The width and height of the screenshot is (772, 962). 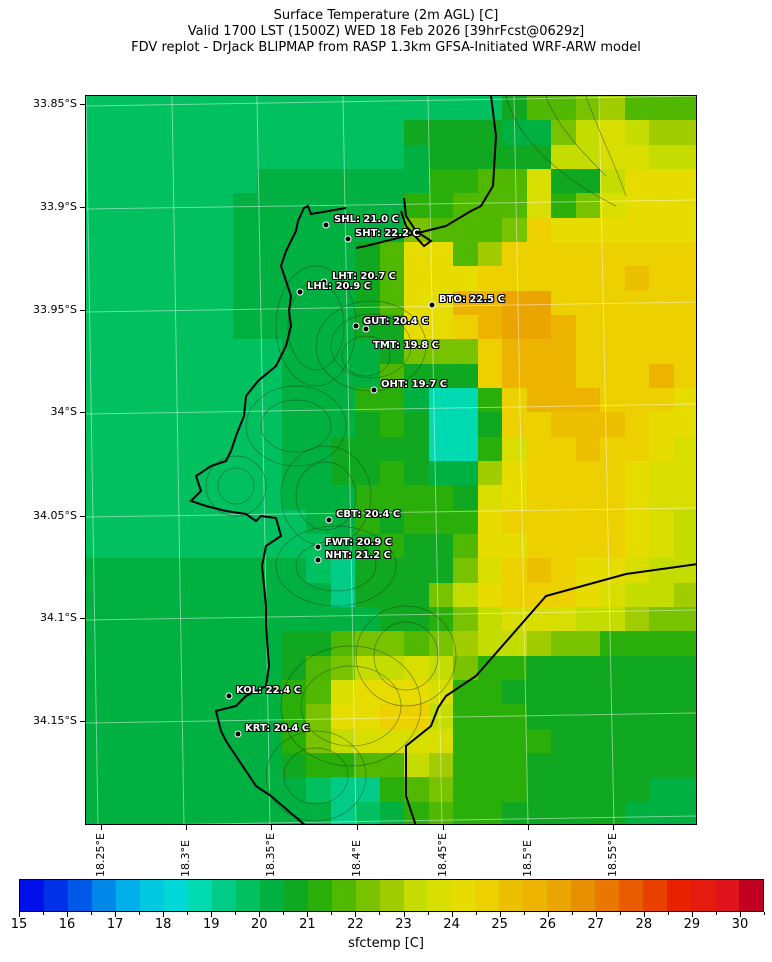 I want to click on station-label-nht: NHT: 21.2 C, so click(x=358, y=555).